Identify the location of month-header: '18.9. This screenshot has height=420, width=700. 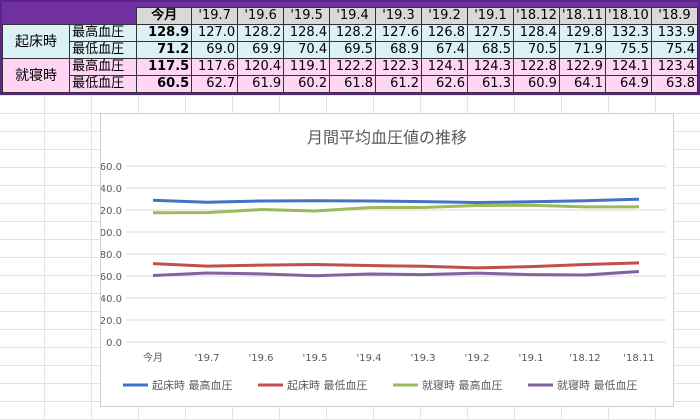
(674, 16).